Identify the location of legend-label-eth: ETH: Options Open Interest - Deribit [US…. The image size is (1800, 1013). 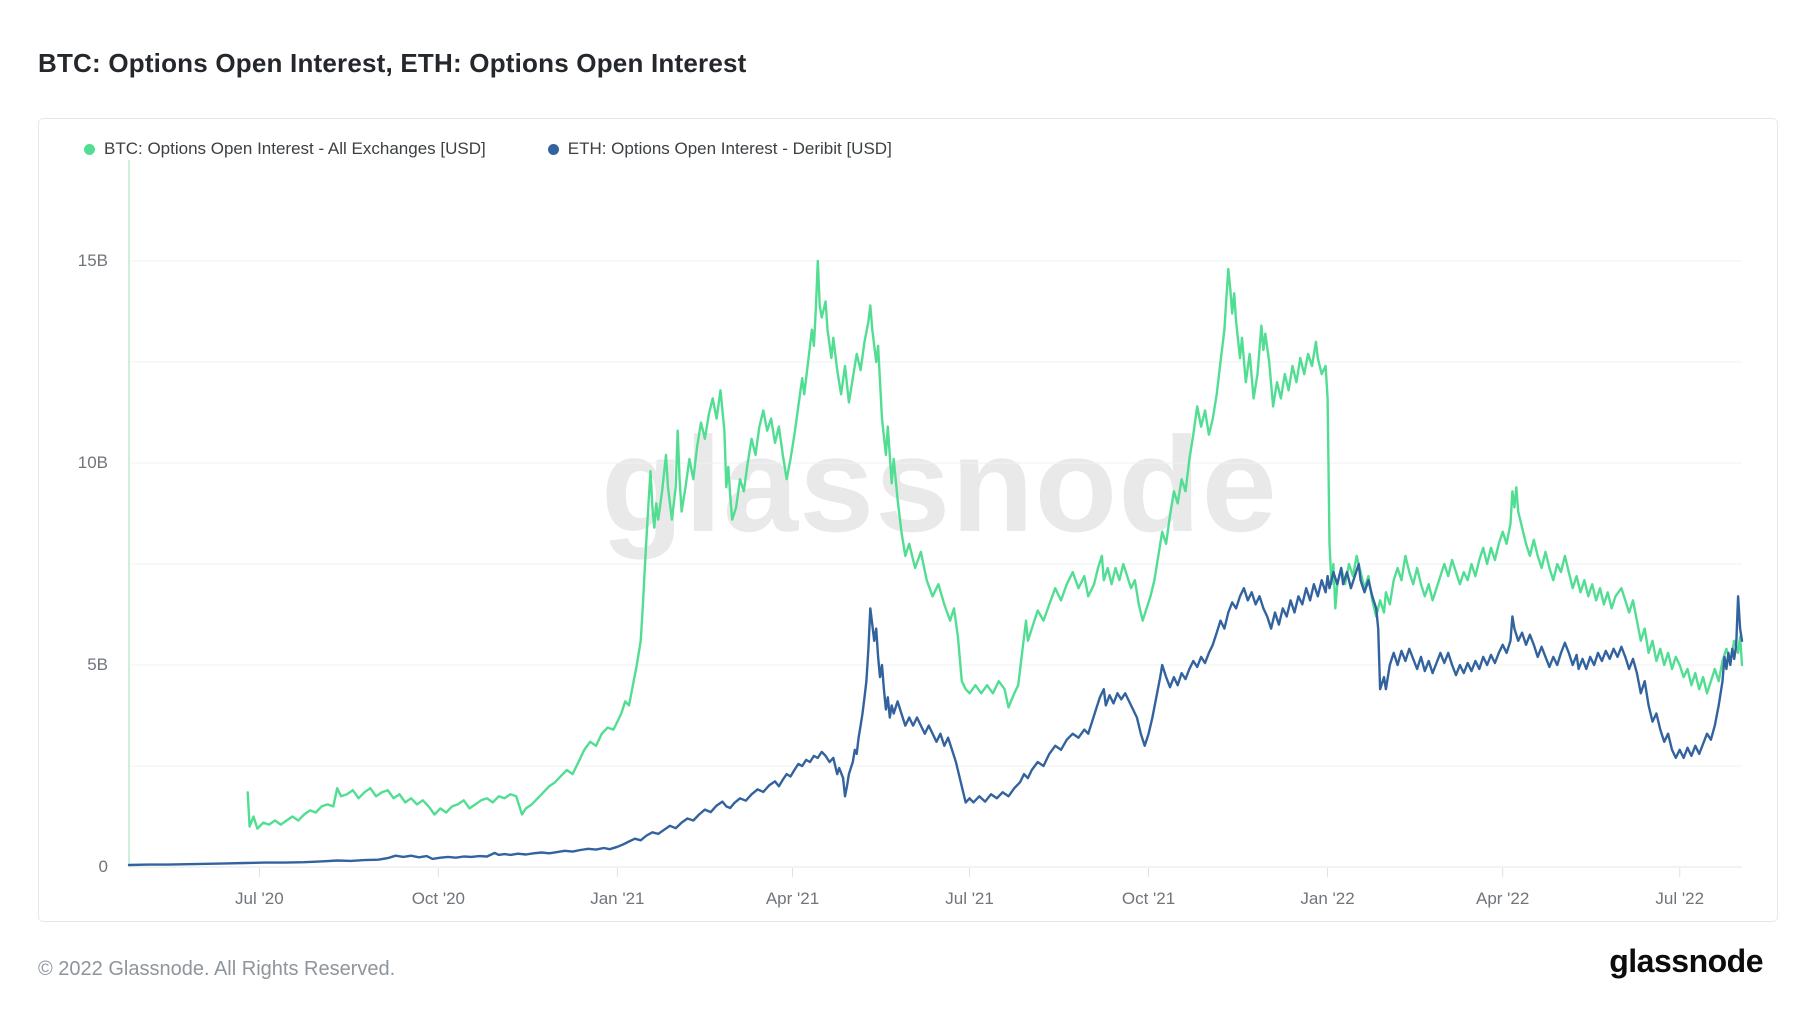
(729, 148).